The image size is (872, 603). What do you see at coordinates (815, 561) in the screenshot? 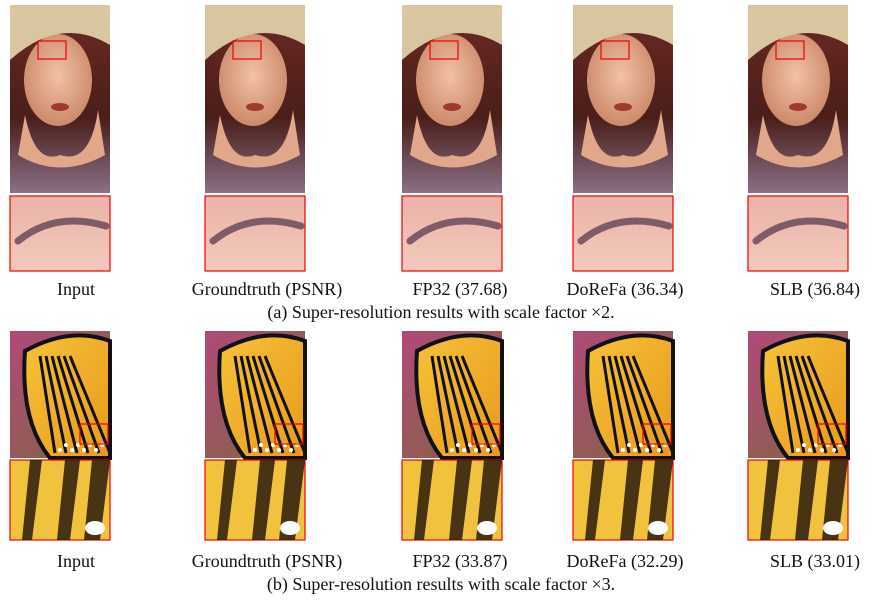
I see `image-label: SLB (33.01)` at bounding box center [815, 561].